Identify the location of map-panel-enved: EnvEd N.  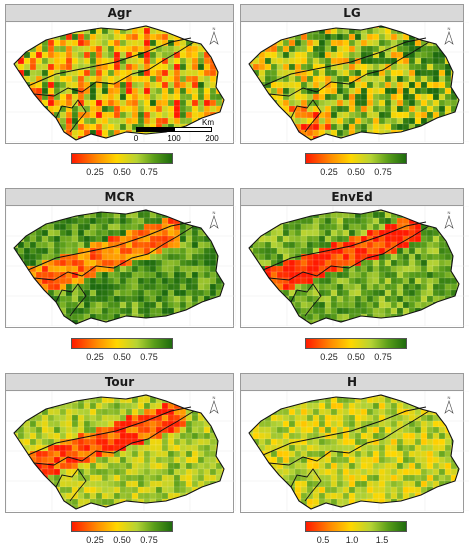
(354, 258).